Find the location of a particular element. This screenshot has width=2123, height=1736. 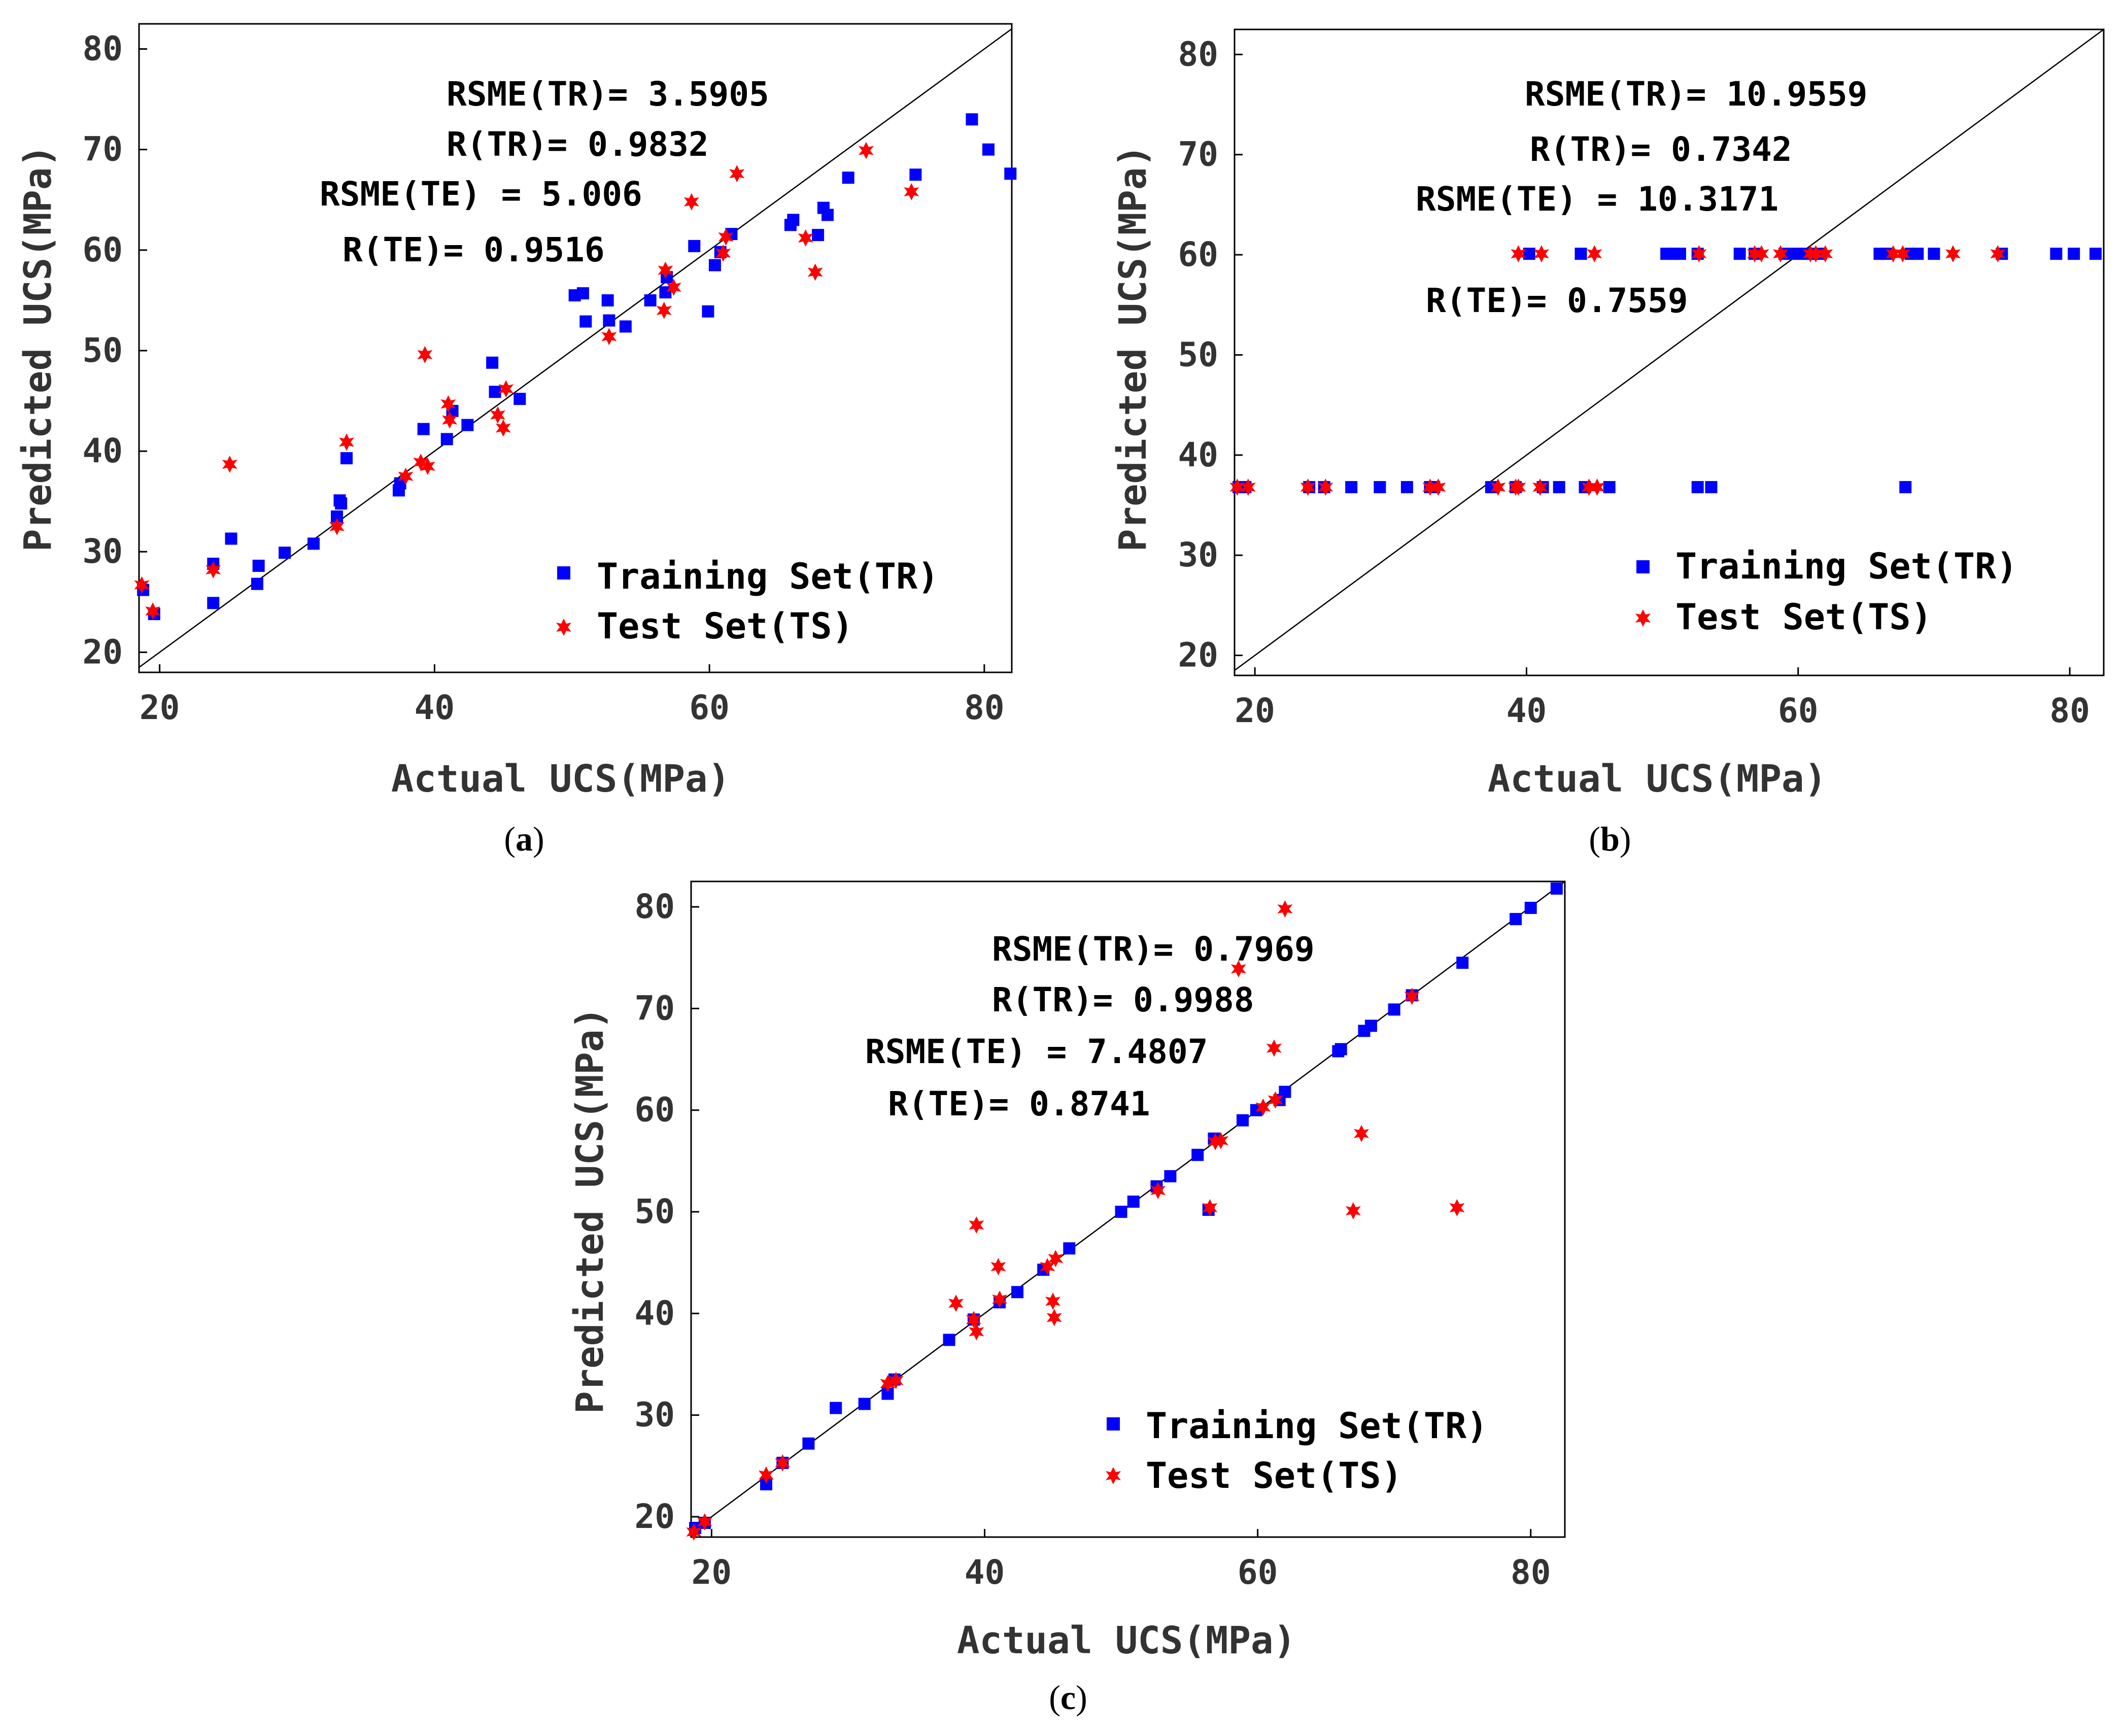

panel-label: (c) is located at coordinates (1068, 1697).